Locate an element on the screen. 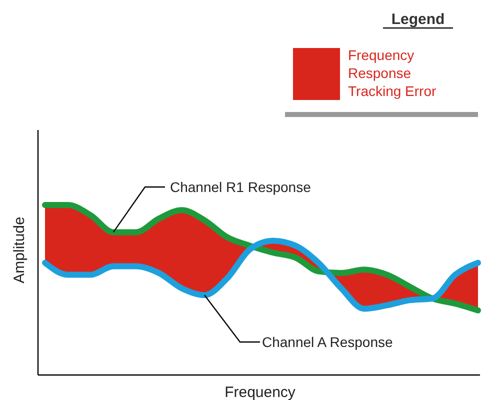 Image resolution: width=482 pixels, height=400 pixels. legend-title: Legend is located at coordinates (418, 19).